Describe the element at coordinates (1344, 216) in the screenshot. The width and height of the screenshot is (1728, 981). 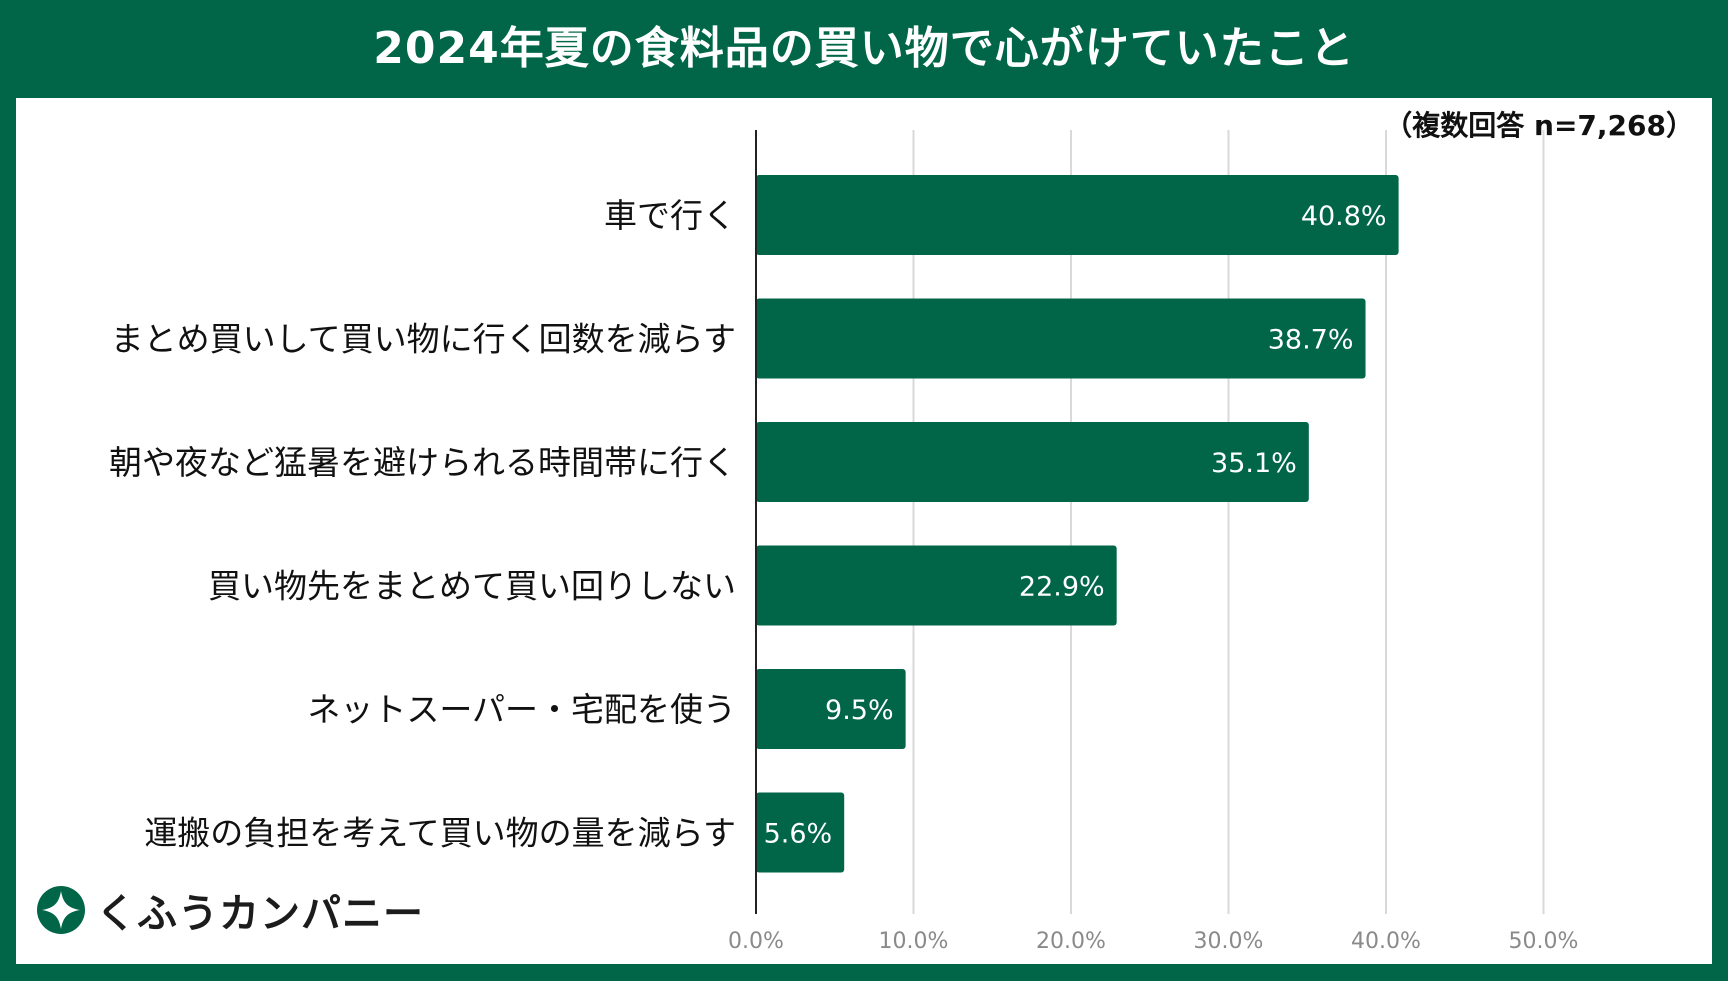
I see `value-label: 40.8%` at that location.